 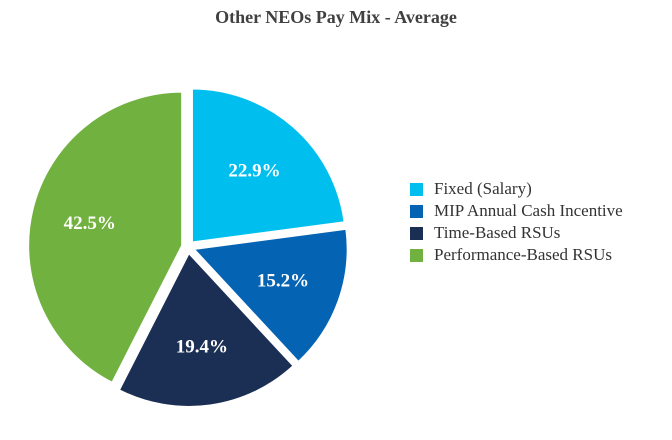 I want to click on pie-slice-mip-annual-cash-incentive, so click(x=270, y=295).